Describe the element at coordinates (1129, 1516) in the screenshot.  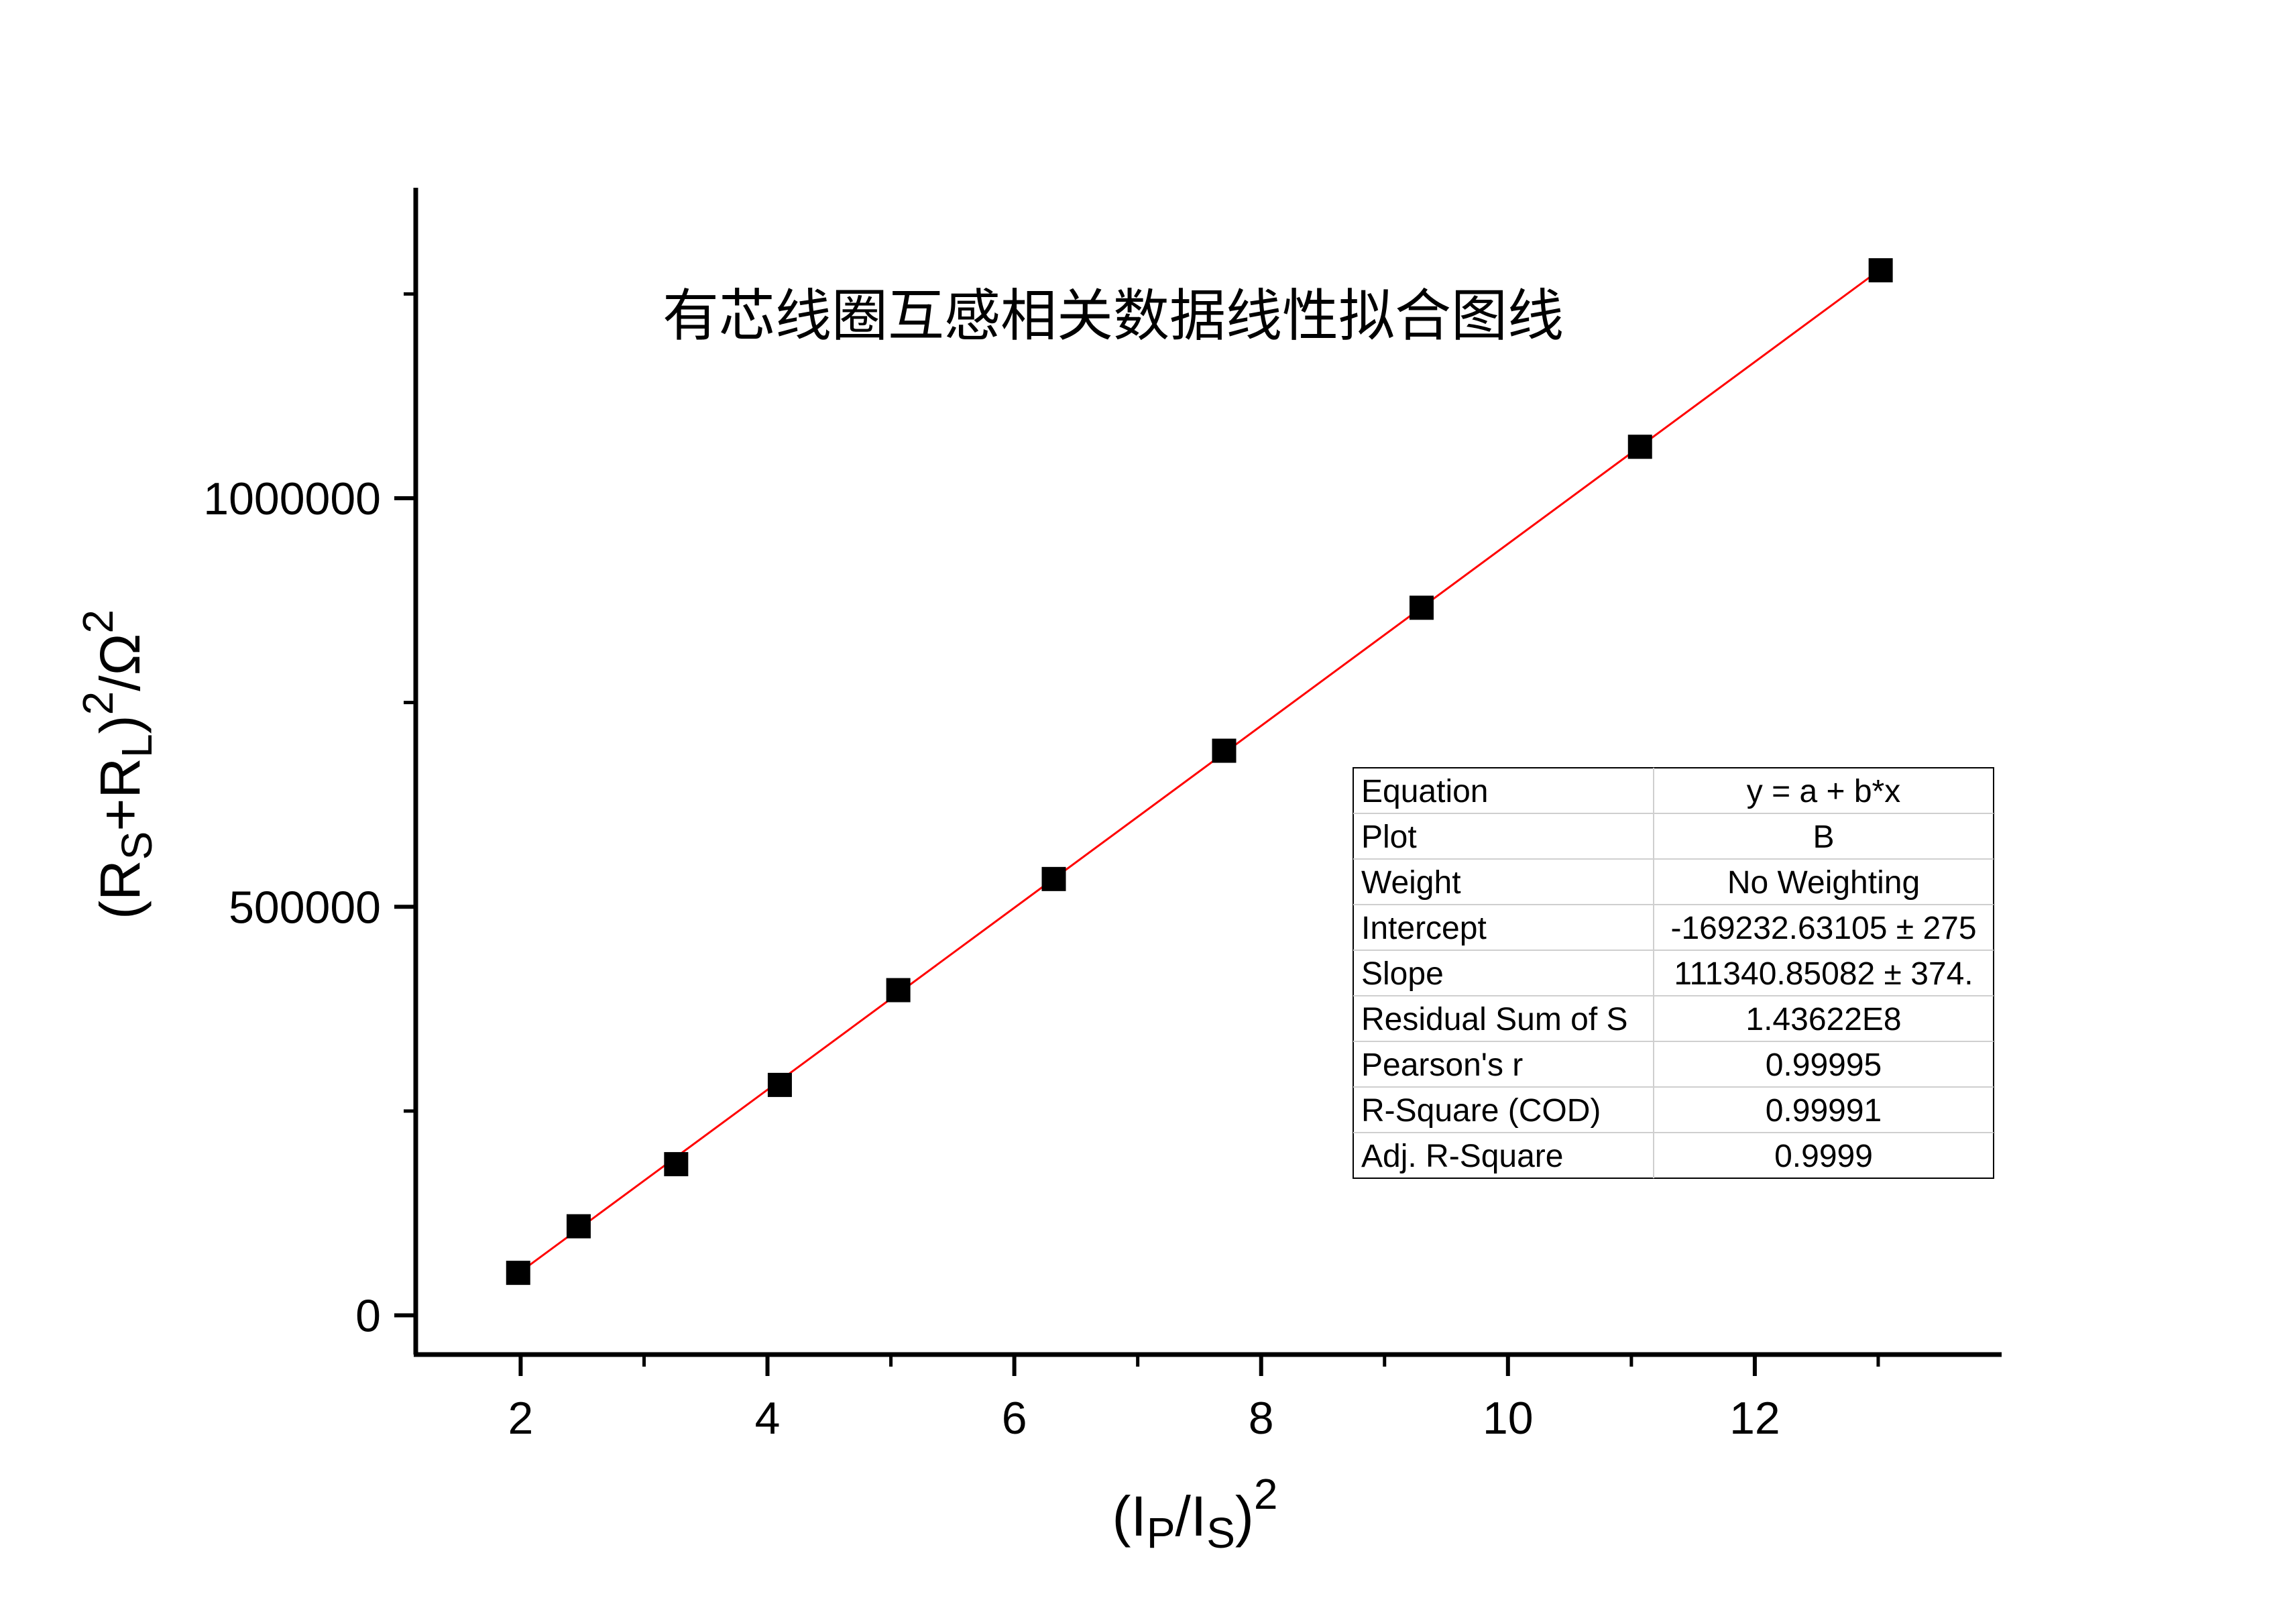
I see `x-title-base: (I` at that location.